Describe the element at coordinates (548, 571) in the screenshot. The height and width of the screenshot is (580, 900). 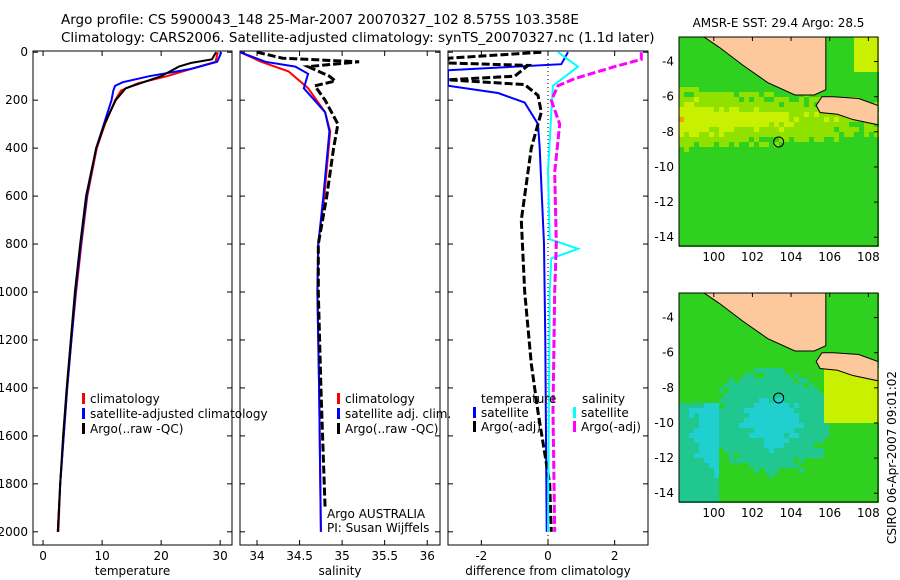
I see `x-axis-label: difference from climatology` at that location.